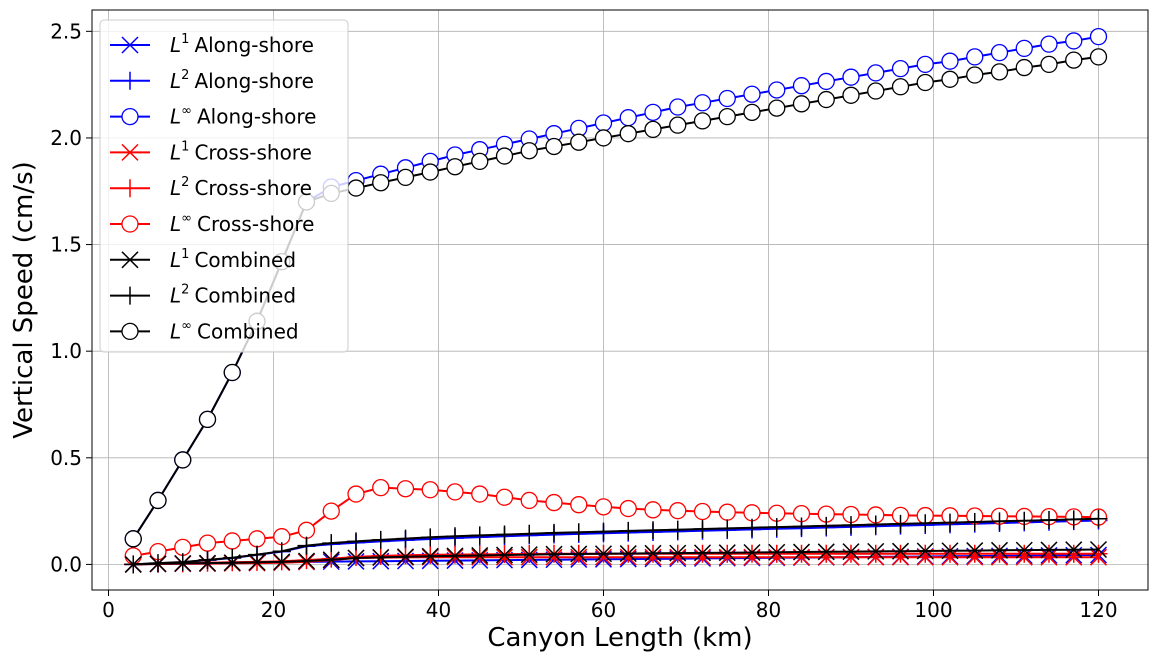 The width and height of the screenshot is (1158, 663). I want to click on x-tick-label: 60, so click(603, 610).